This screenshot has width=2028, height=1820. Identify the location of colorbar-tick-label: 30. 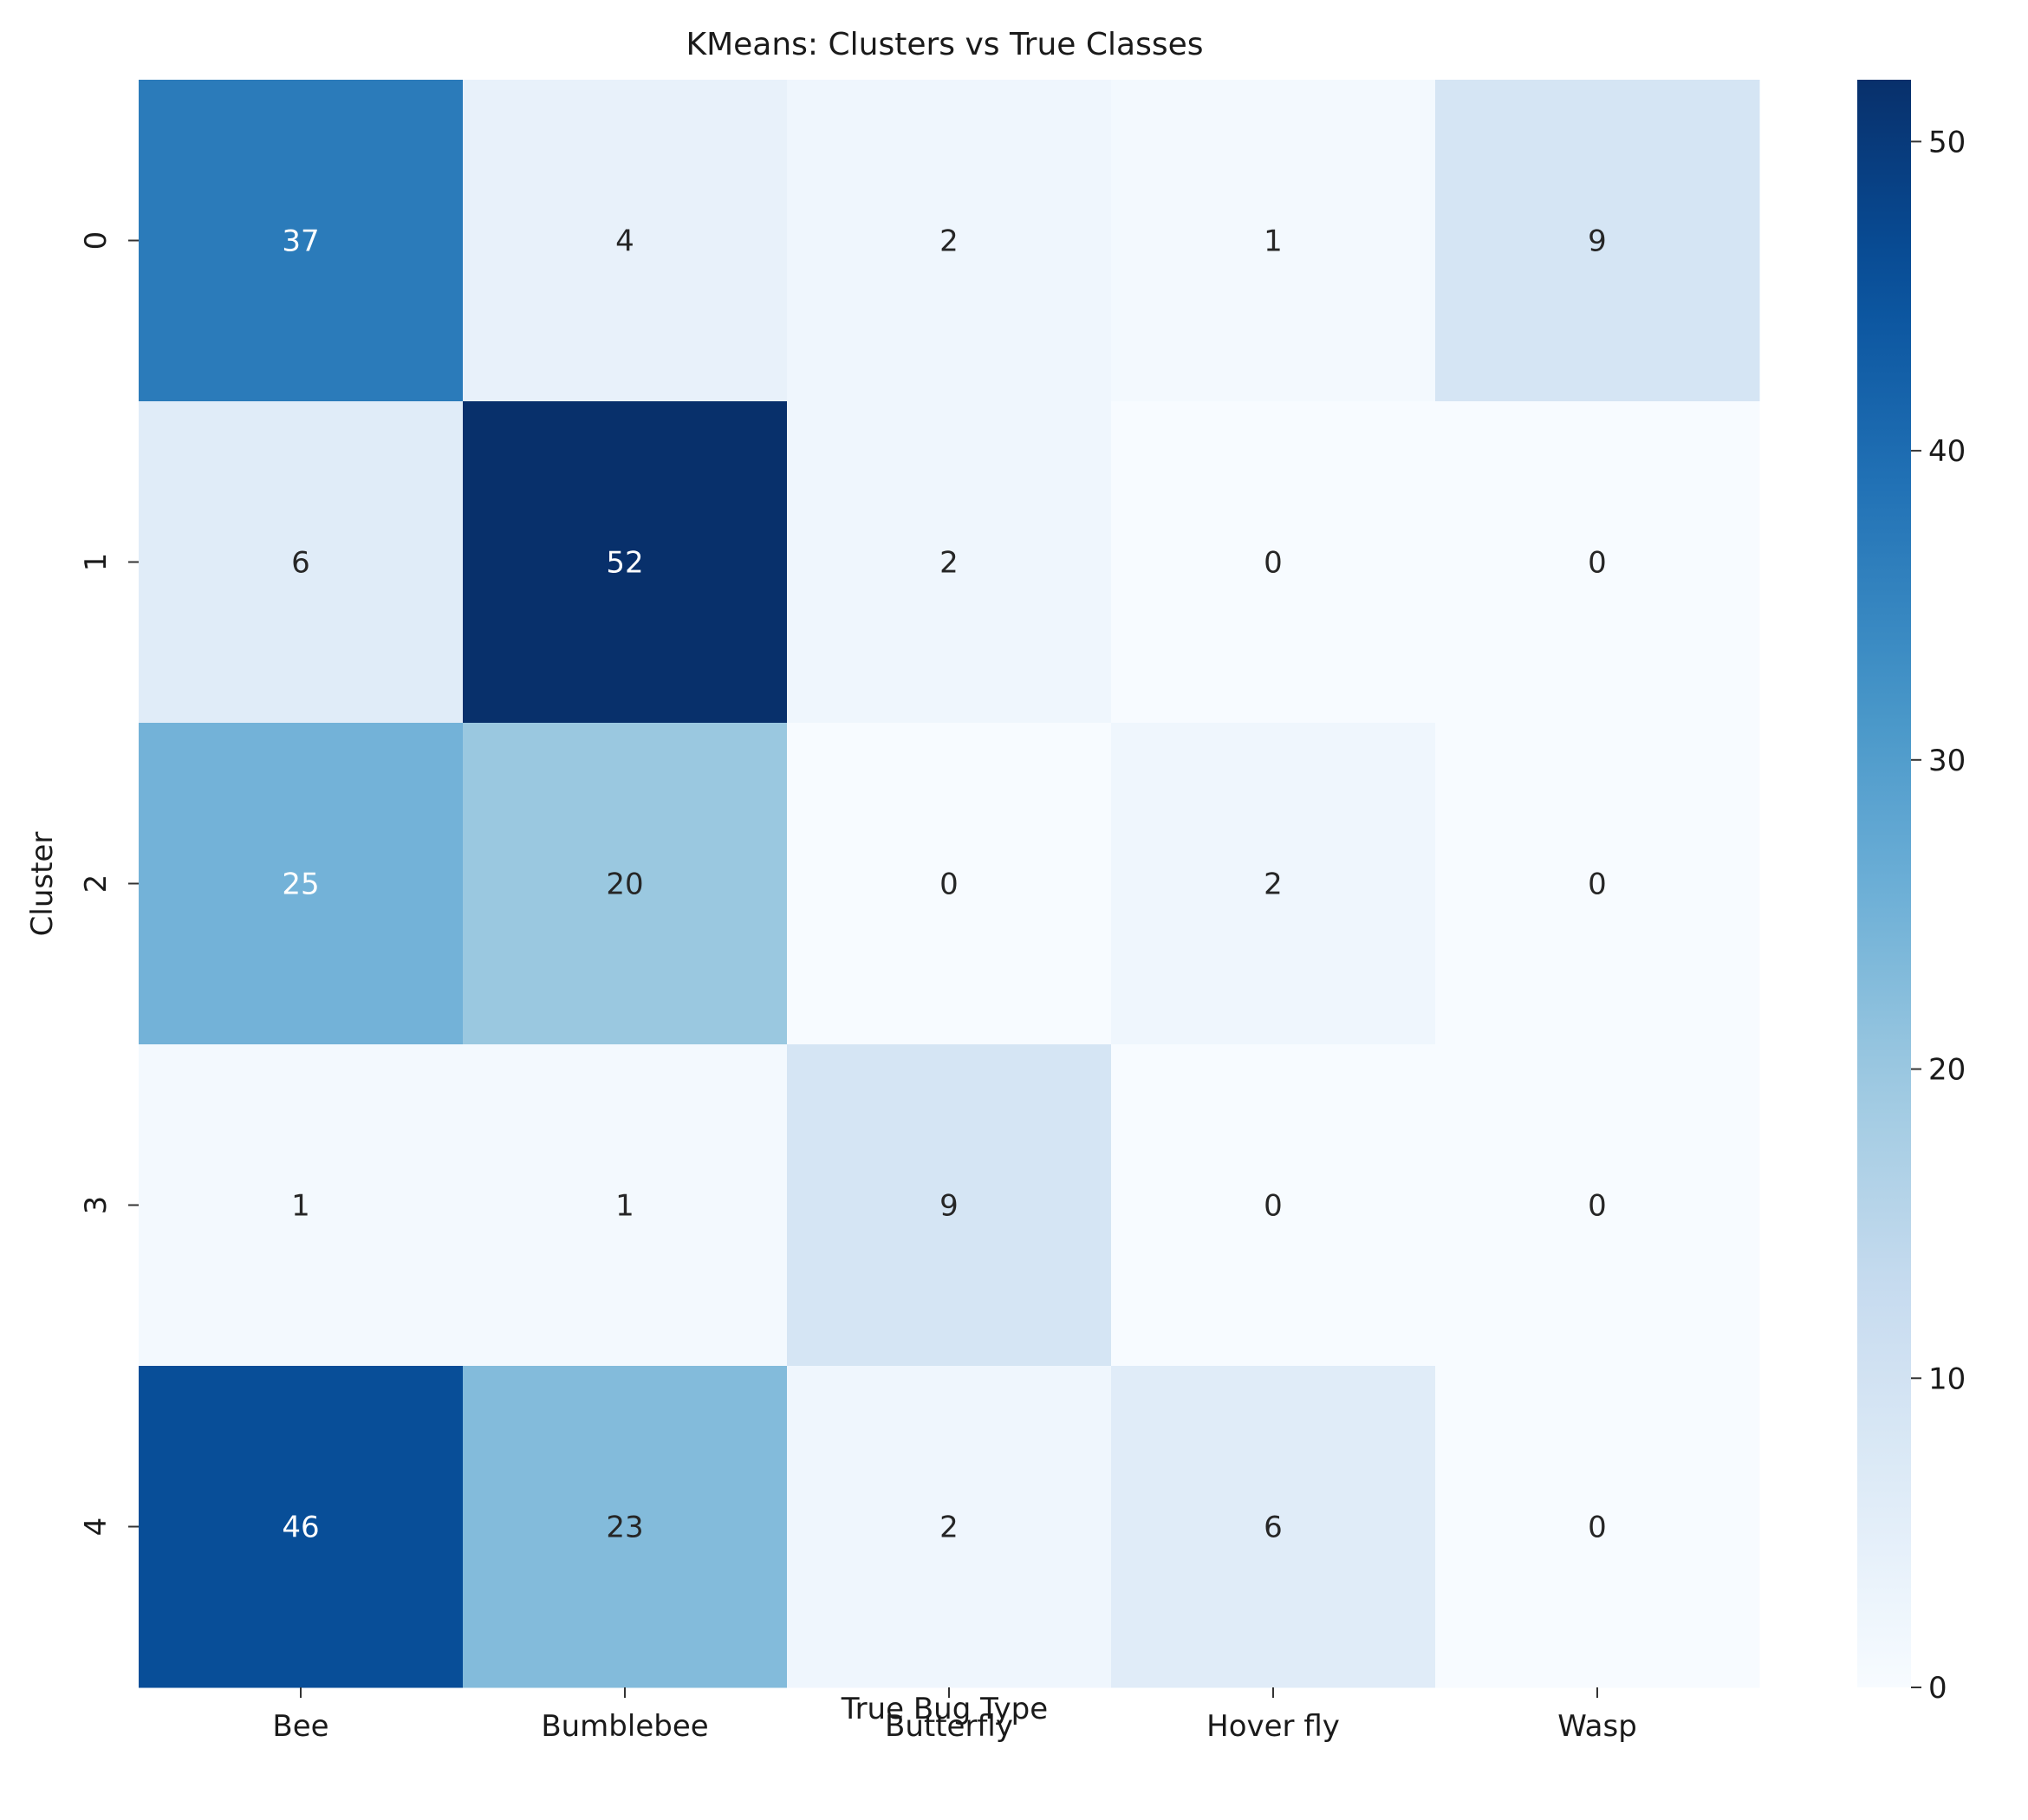
(1947, 761).